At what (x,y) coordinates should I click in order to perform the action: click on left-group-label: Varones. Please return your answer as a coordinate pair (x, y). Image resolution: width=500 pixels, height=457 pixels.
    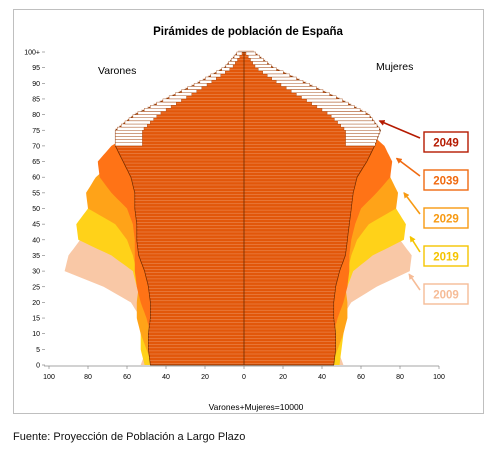
    Looking at the image, I should click on (117, 71).